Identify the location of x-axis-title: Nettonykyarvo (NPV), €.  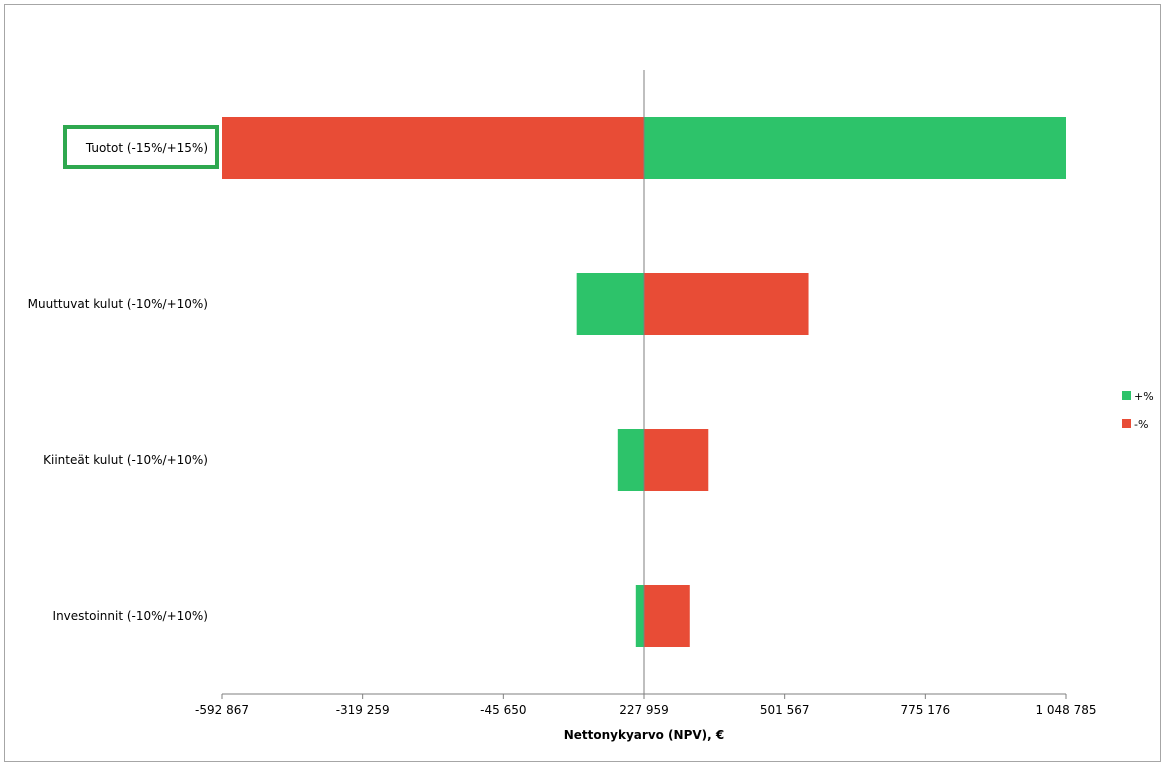
(644, 735).